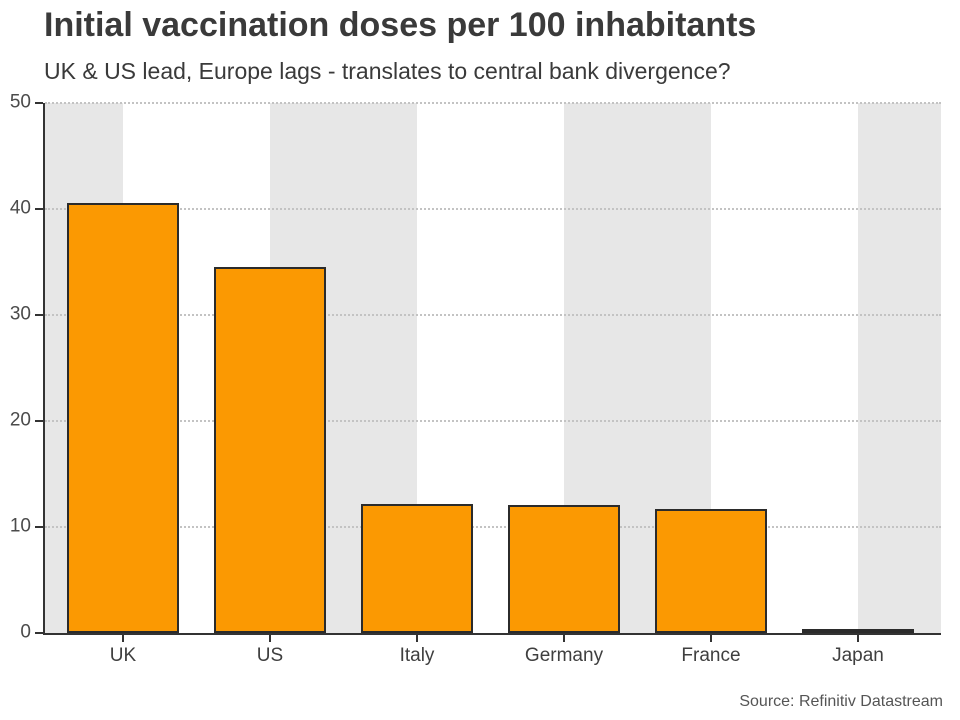 The height and width of the screenshot is (720, 960). What do you see at coordinates (270, 638) in the screenshot?
I see `x-tick-us` at bounding box center [270, 638].